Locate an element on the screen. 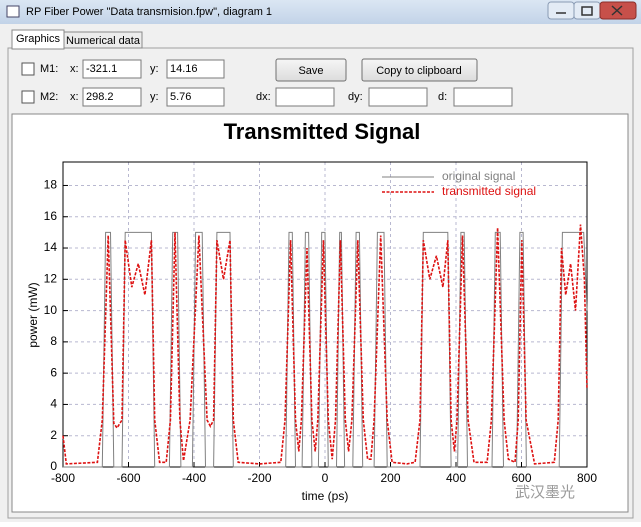 The width and height of the screenshot is (641, 527). y-tick-label: 14 is located at coordinates (51, 247).